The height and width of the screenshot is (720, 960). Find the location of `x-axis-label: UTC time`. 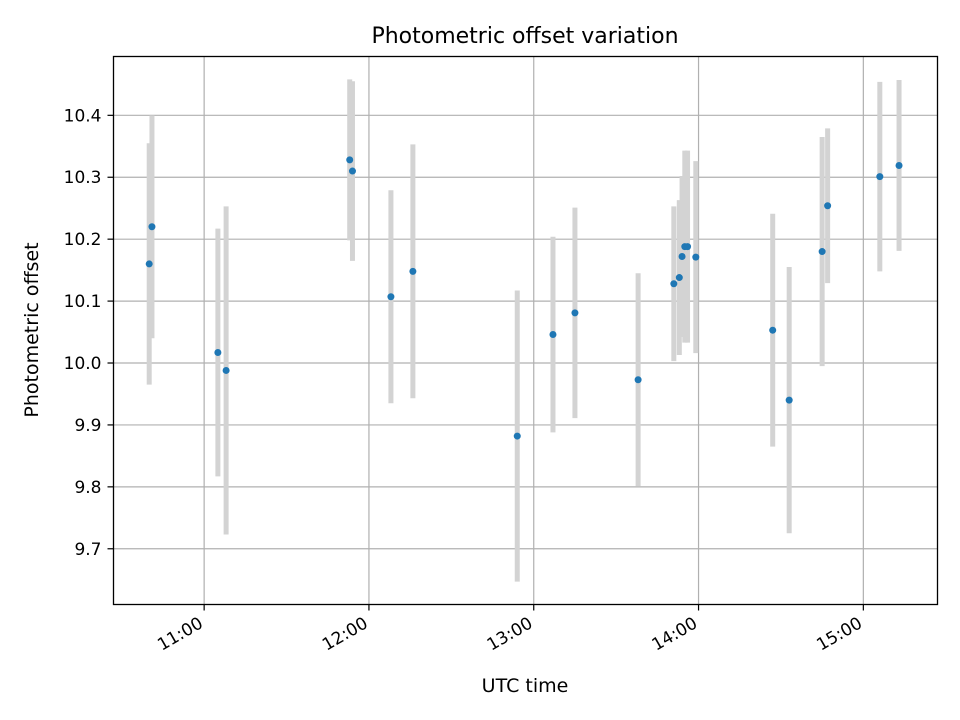

x-axis-label: UTC time is located at coordinates (525, 686).